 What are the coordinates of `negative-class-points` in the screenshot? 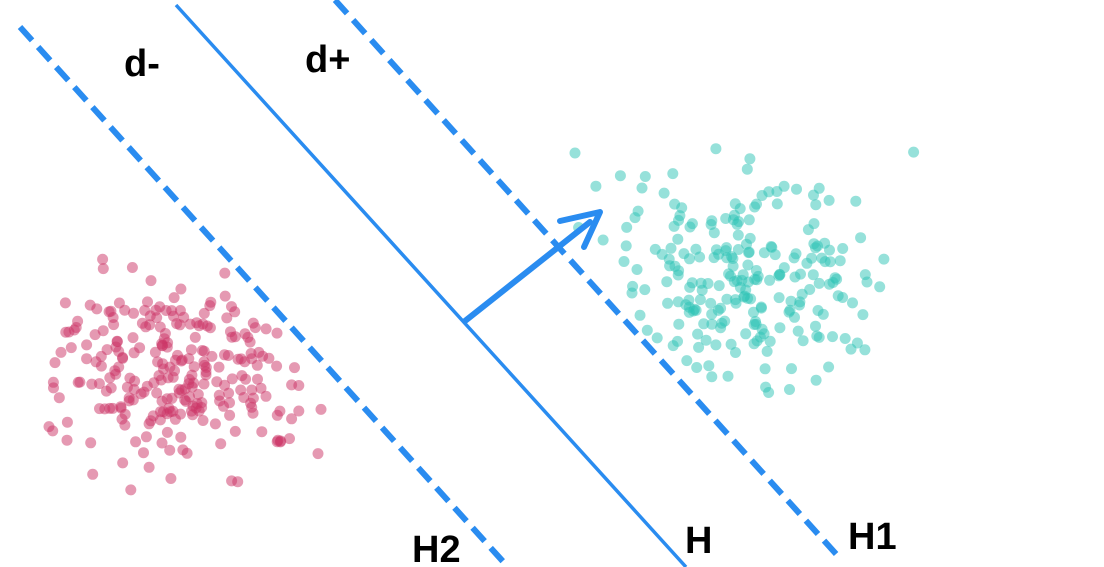 It's located at (185, 374).